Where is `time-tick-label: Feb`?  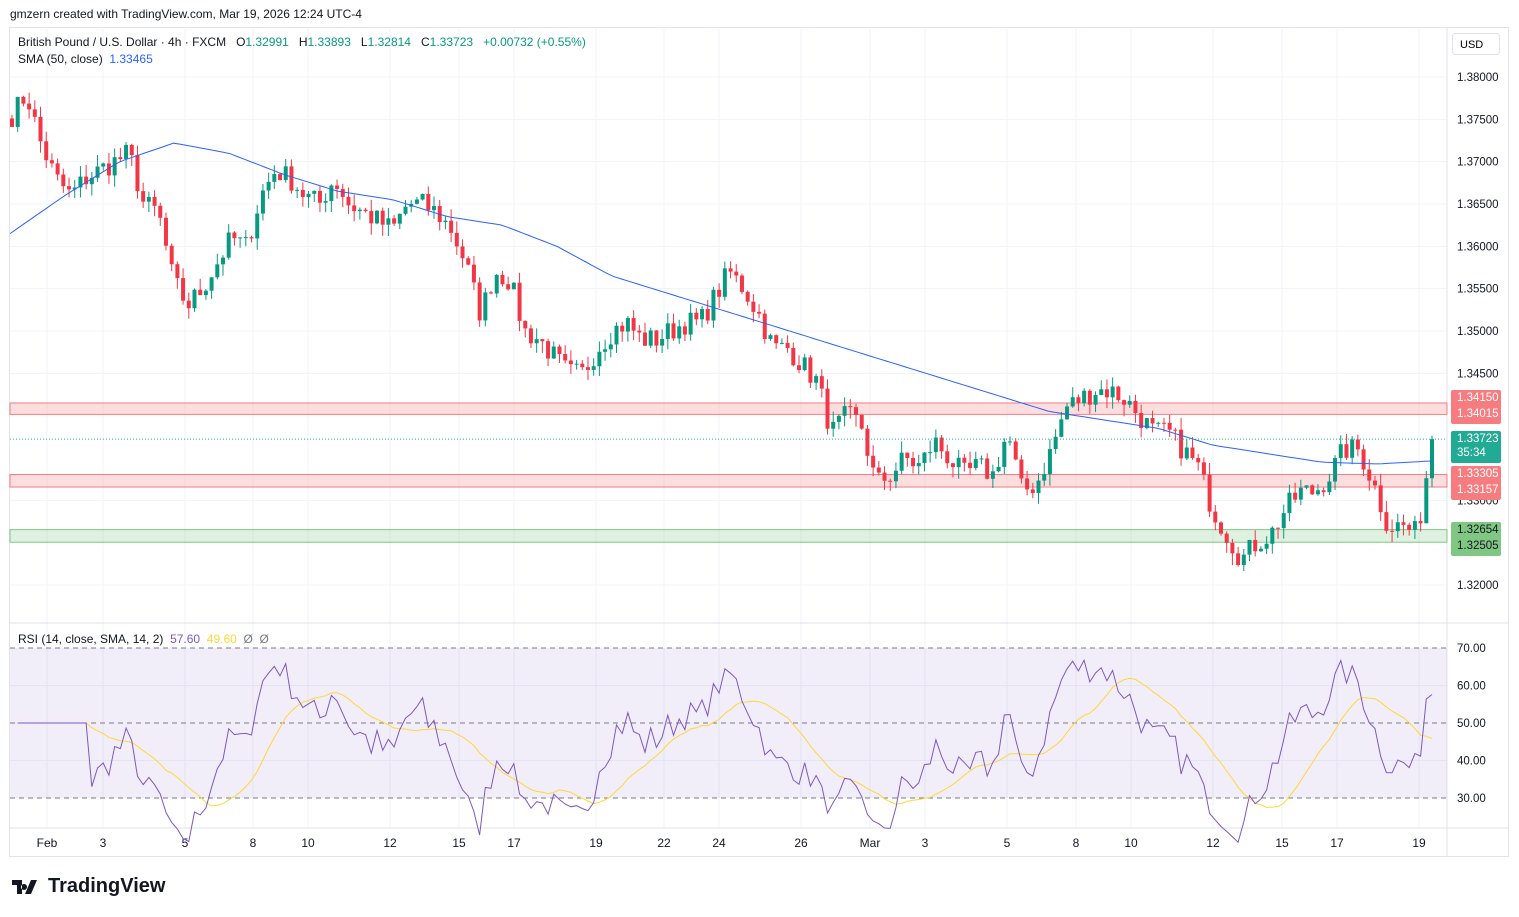
time-tick-label: Feb is located at coordinates (47, 843).